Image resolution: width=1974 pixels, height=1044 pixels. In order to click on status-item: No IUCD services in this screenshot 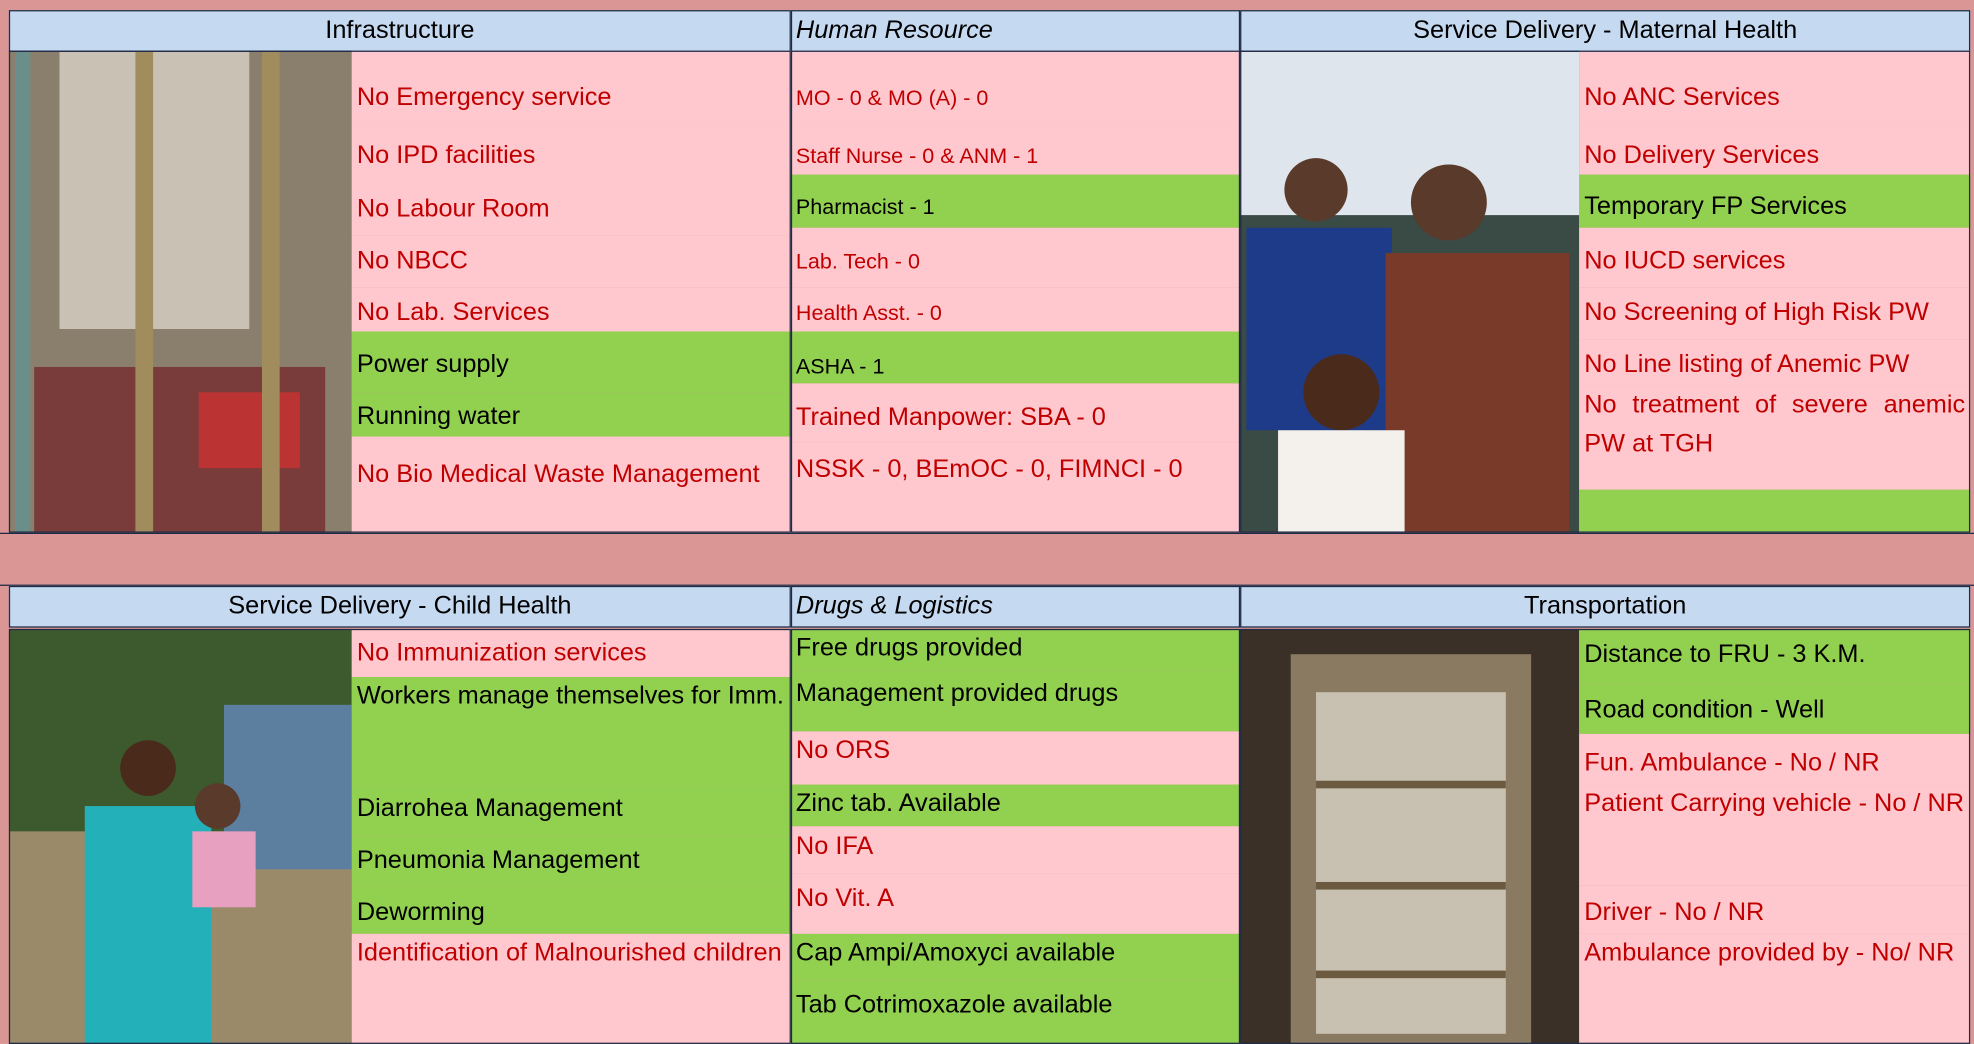, I will do `click(1775, 257)`.